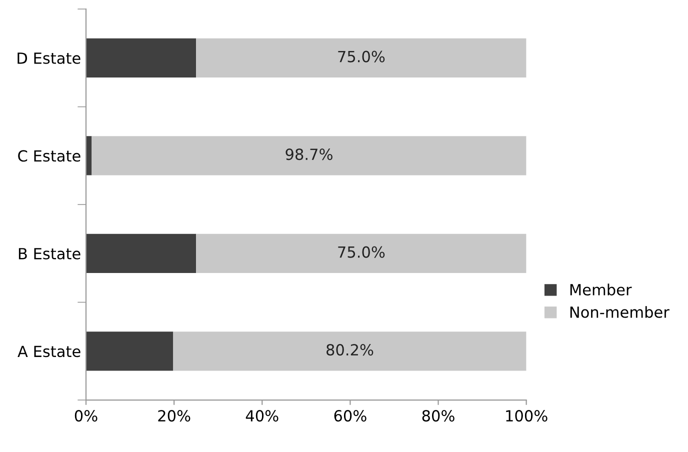 This screenshot has width=688, height=452. Describe the element at coordinates (527, 416) in the screenshot. I see `x-tick-label: 100%` at that location.